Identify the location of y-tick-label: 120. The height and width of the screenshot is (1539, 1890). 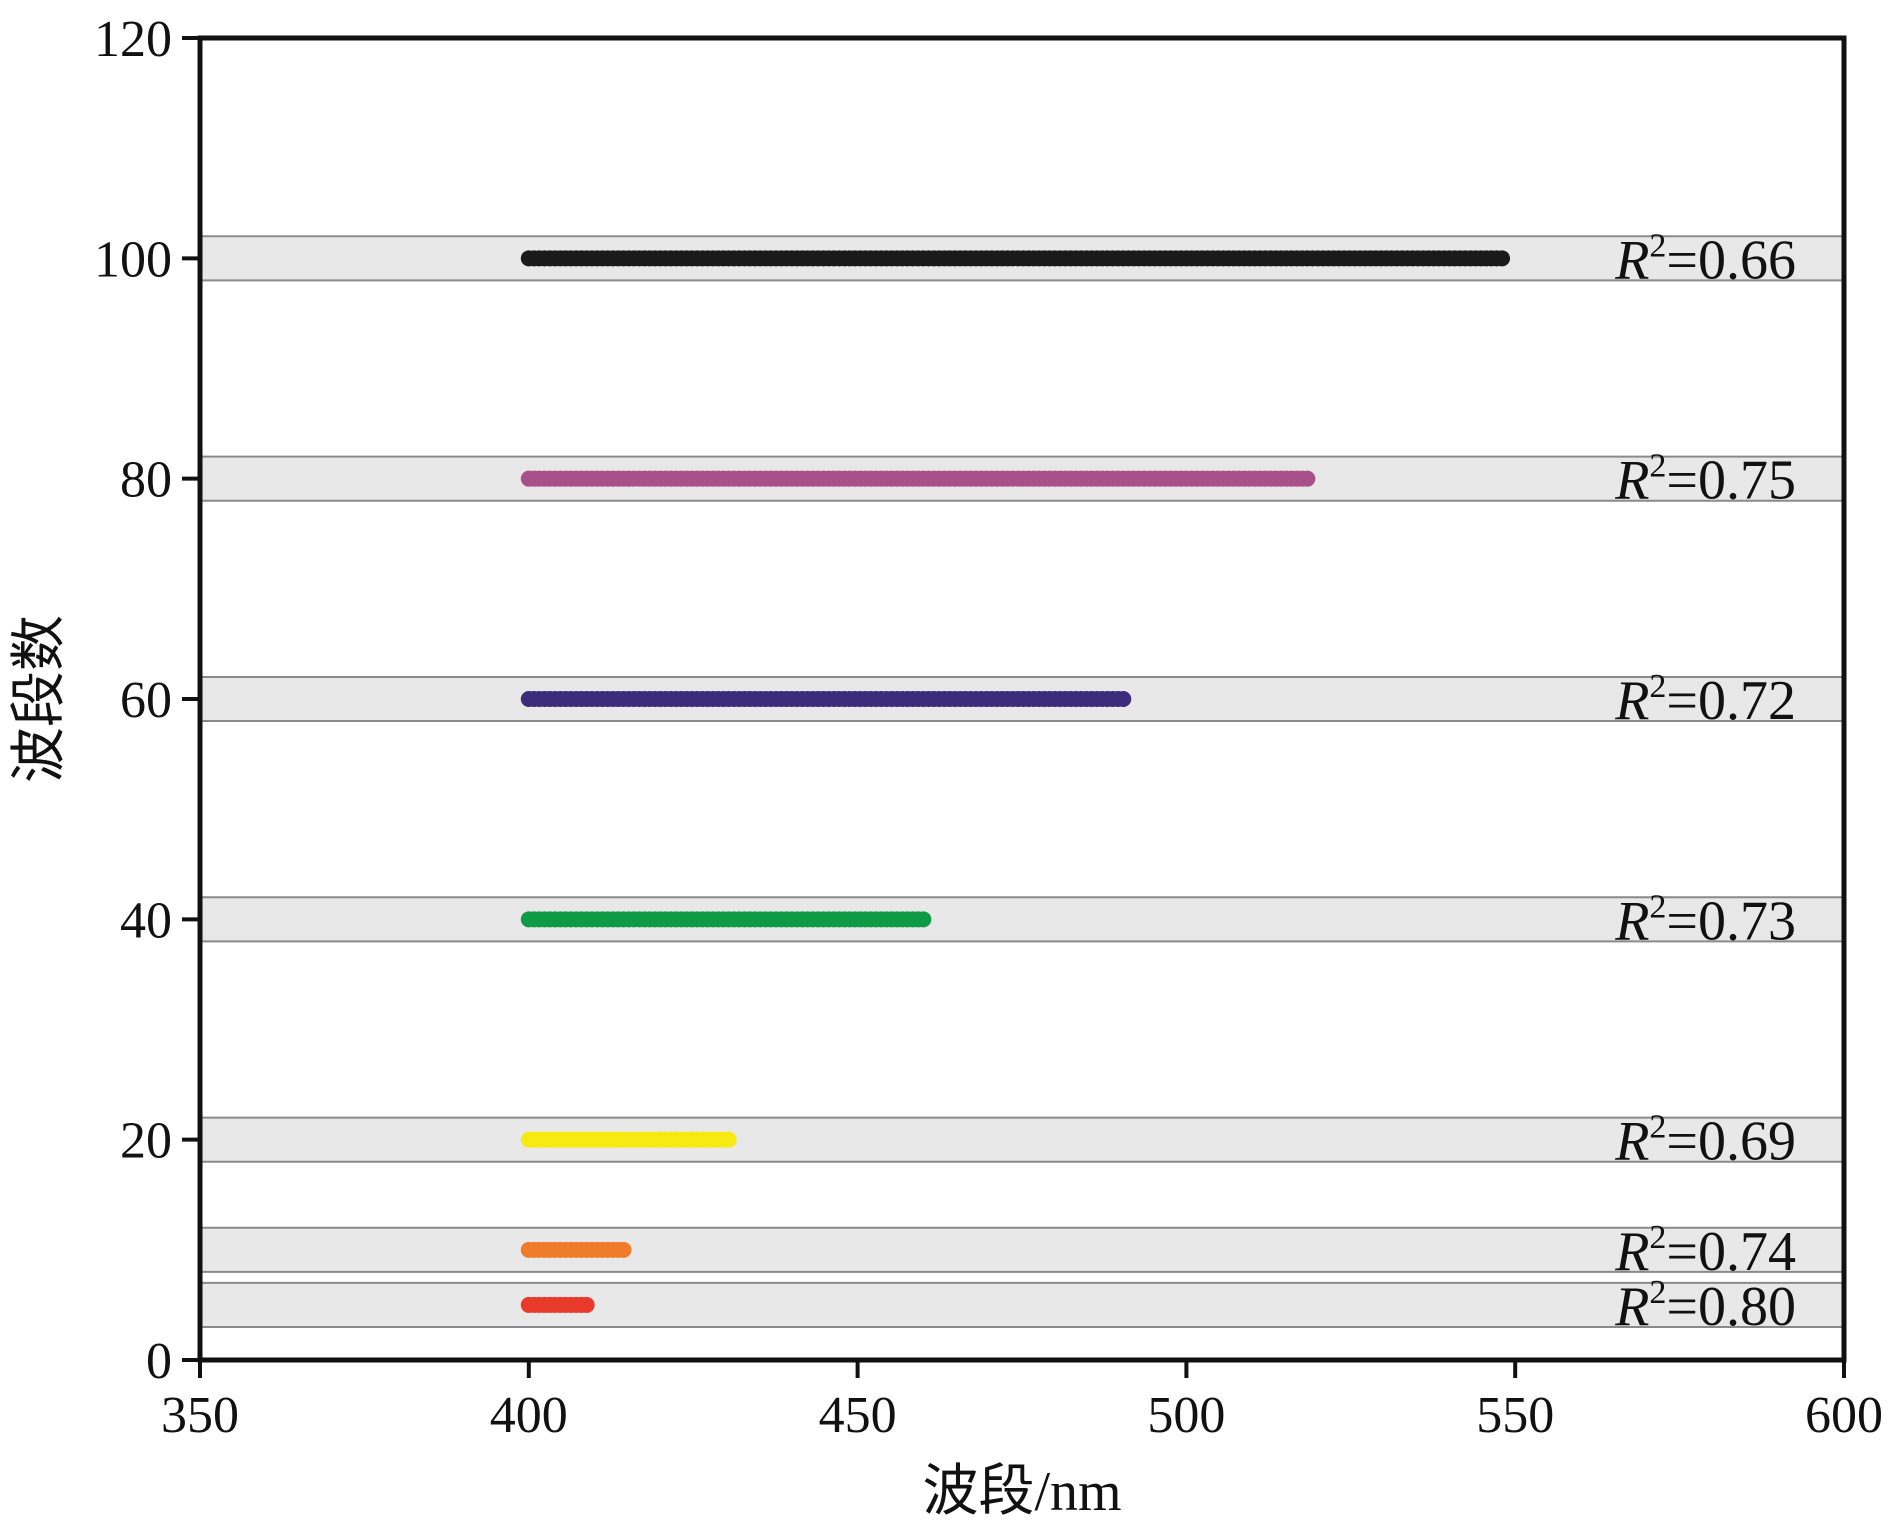
(133, 39).